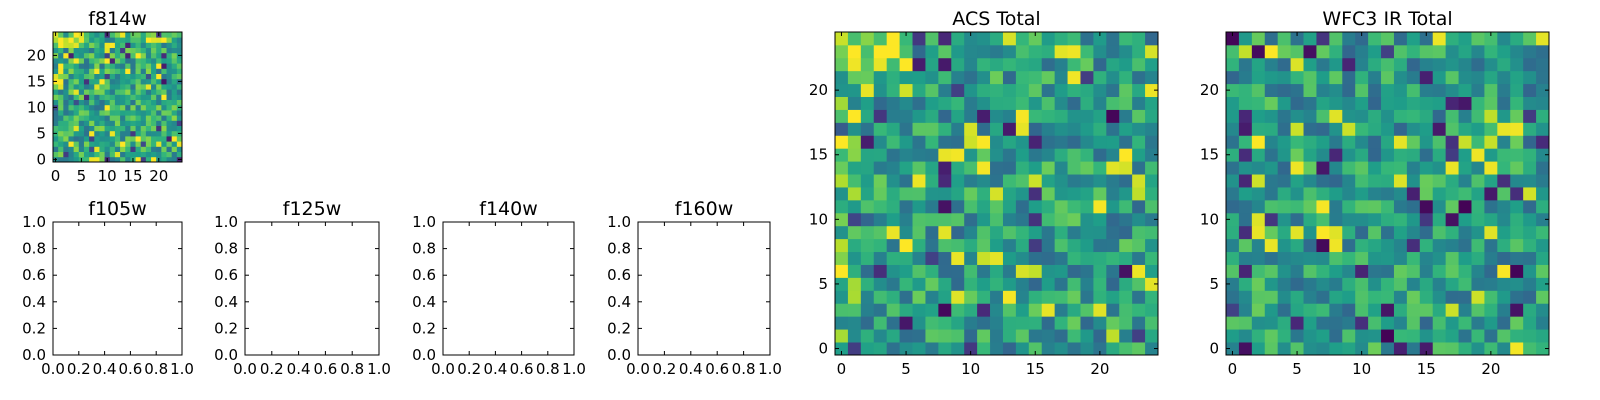 This screenshot has height=400, width=1600. What do you see at coordinates (117, 288) in the screenshot?
I see `axes-frame` at bounding box center [117, 288].